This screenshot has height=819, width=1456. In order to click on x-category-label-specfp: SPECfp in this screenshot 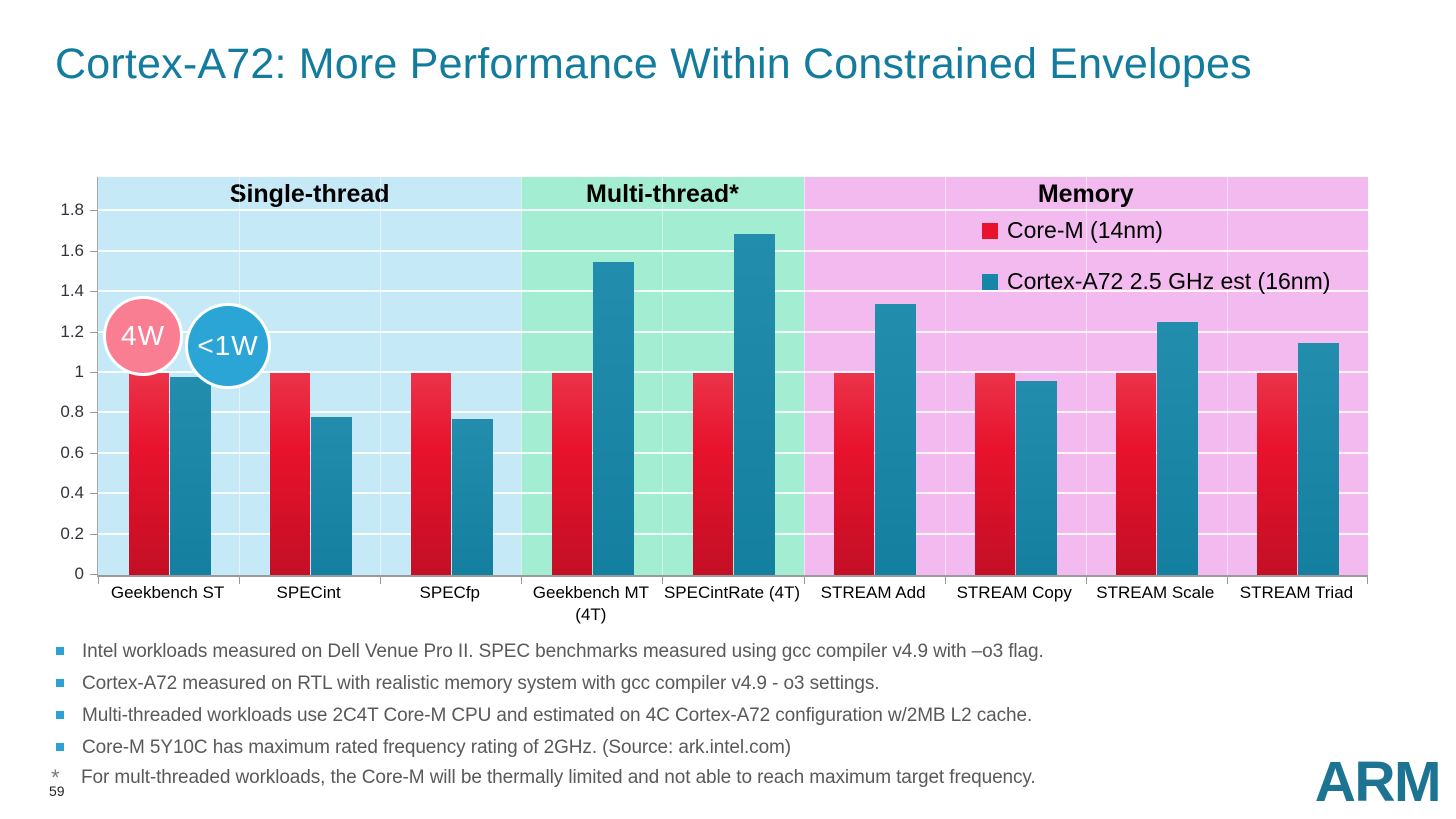, I will do `click(450, 592)`.